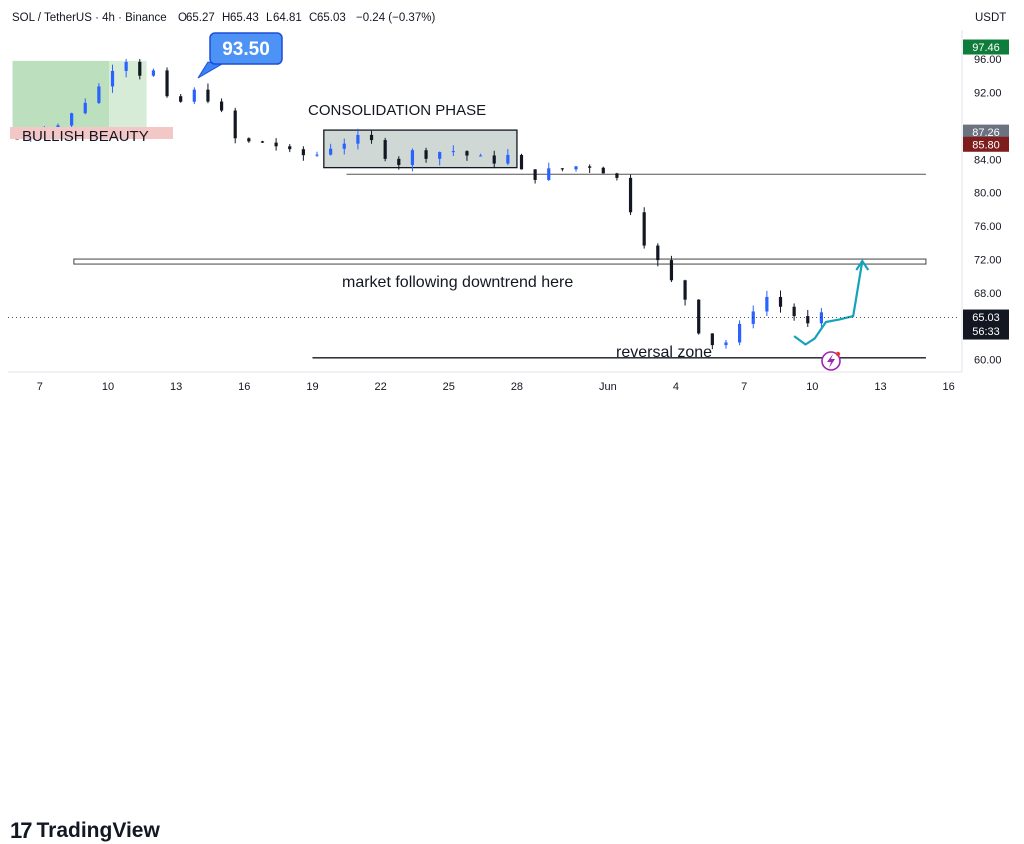 This screenshot has width=1024, height=844. I want to click on ohlc-close-label: C, so click(313, 18).